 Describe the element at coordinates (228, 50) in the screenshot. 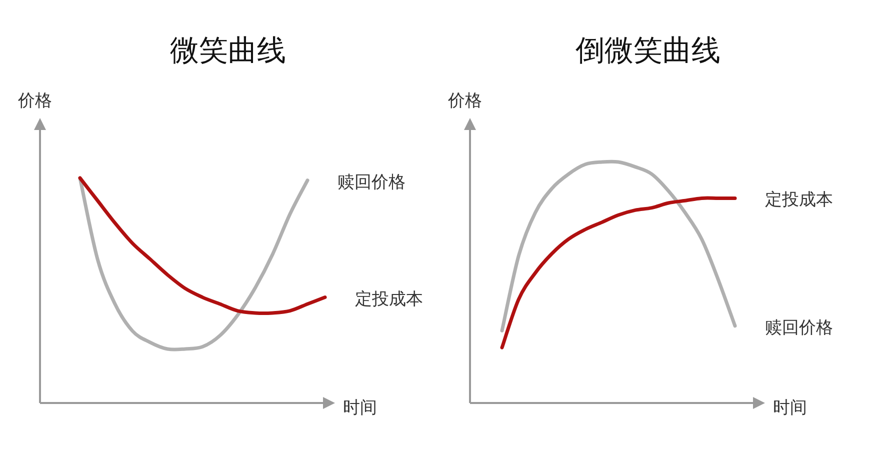

I see `chart-title: 微笑曲线` at that location.